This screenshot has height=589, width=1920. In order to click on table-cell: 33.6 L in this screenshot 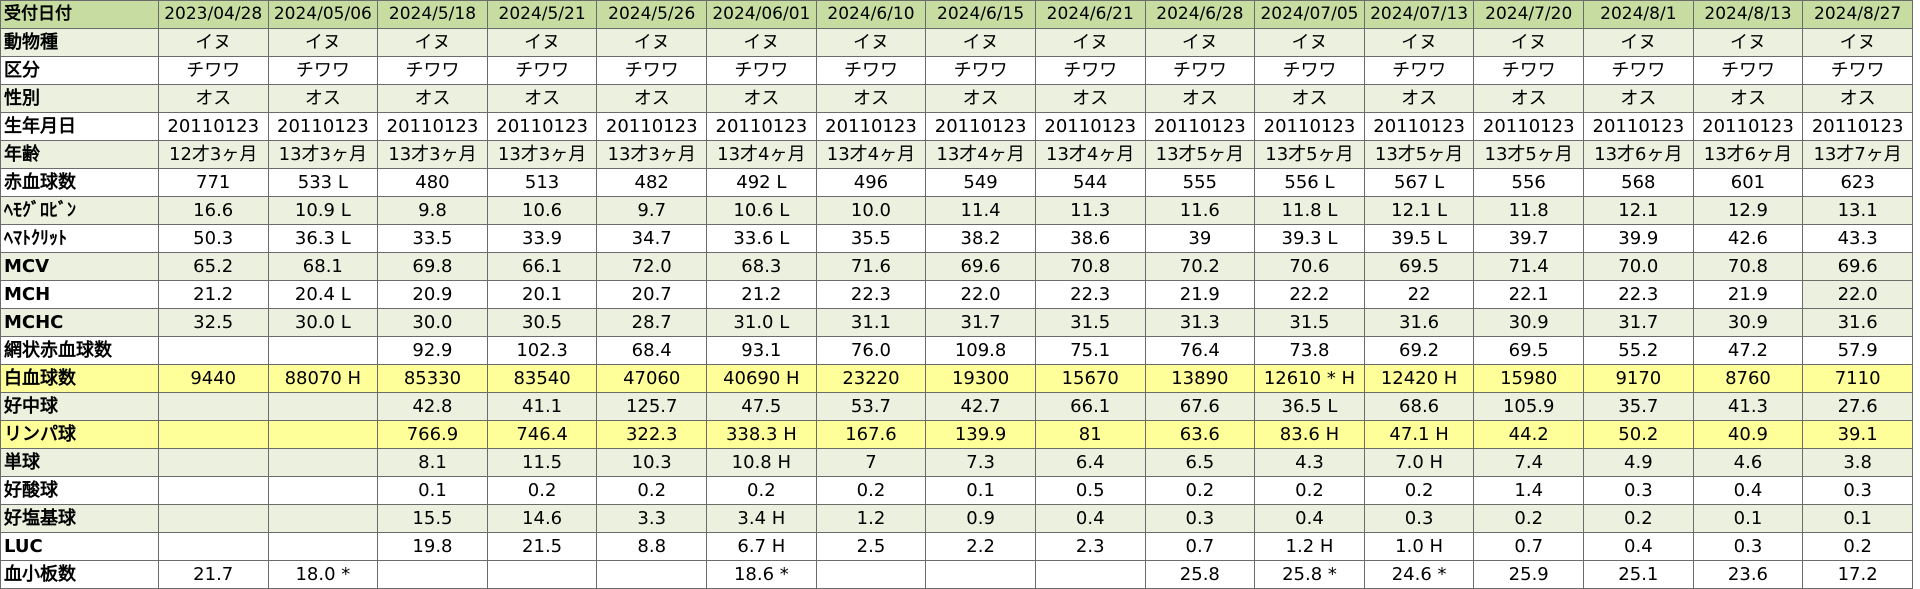, I will do `click(761, 238)`.